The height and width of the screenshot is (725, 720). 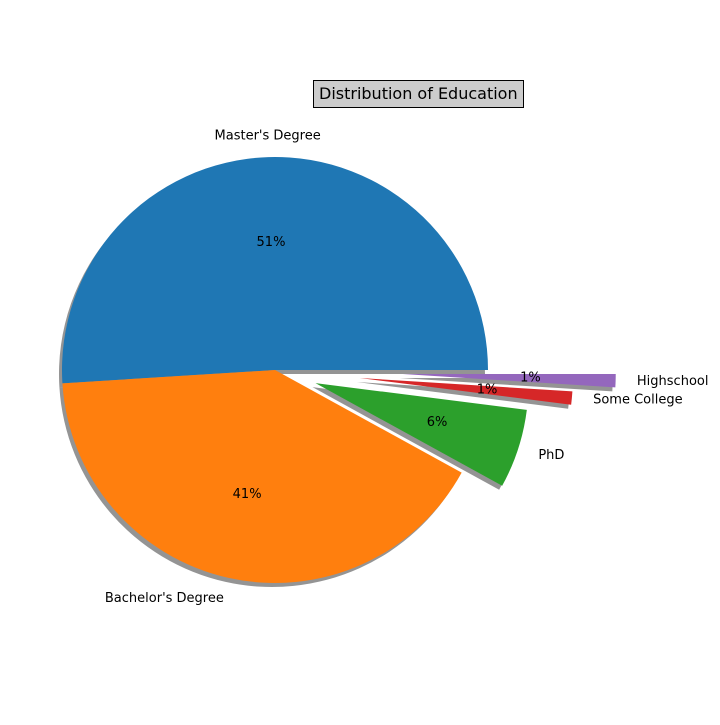 What do you see at coordinates (551, 455) in the screenshot?
I see `category-label-phd: PhD` at bounding box center [551, 455].